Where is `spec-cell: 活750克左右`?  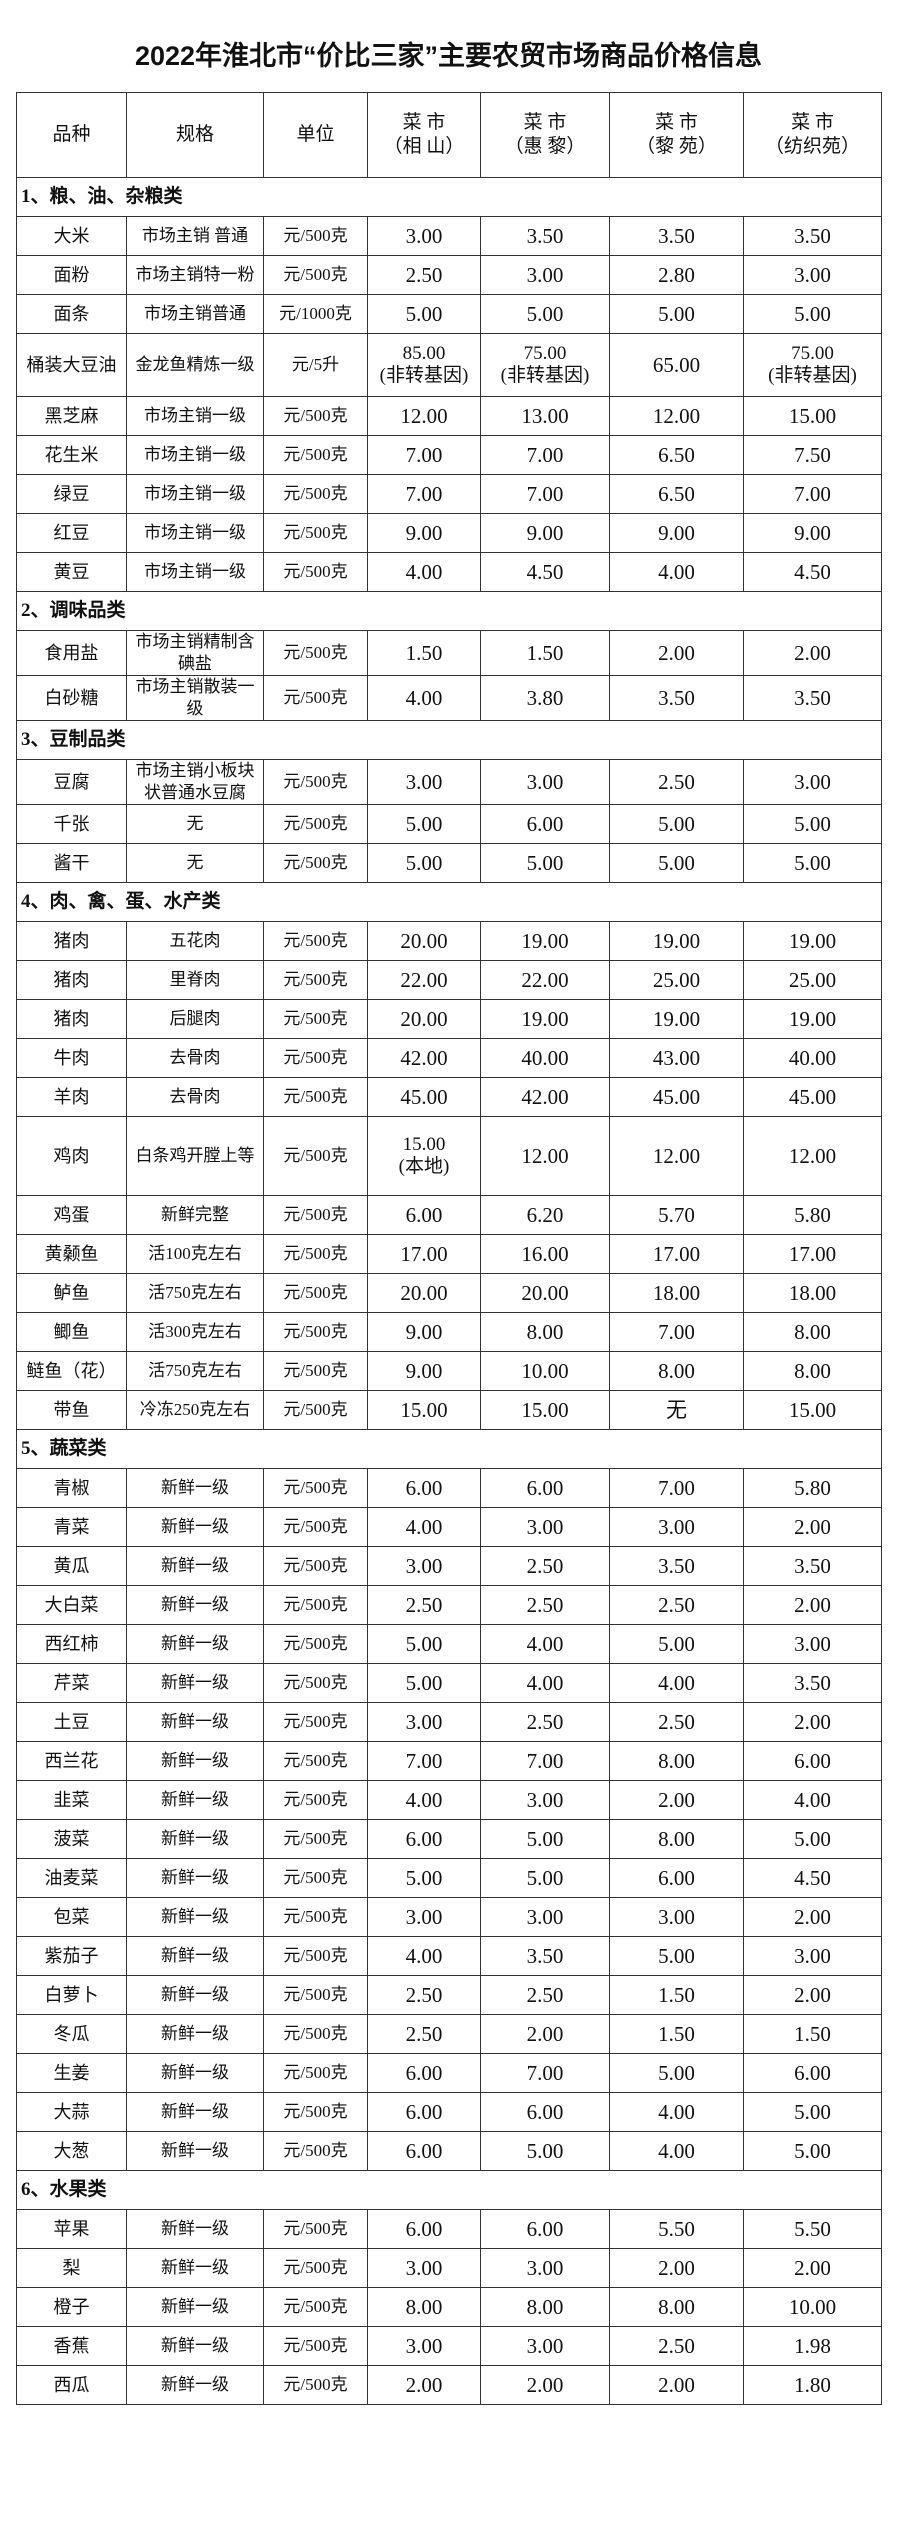
spec-cell: 活750克左右 is located at coordinates (195, 1293).